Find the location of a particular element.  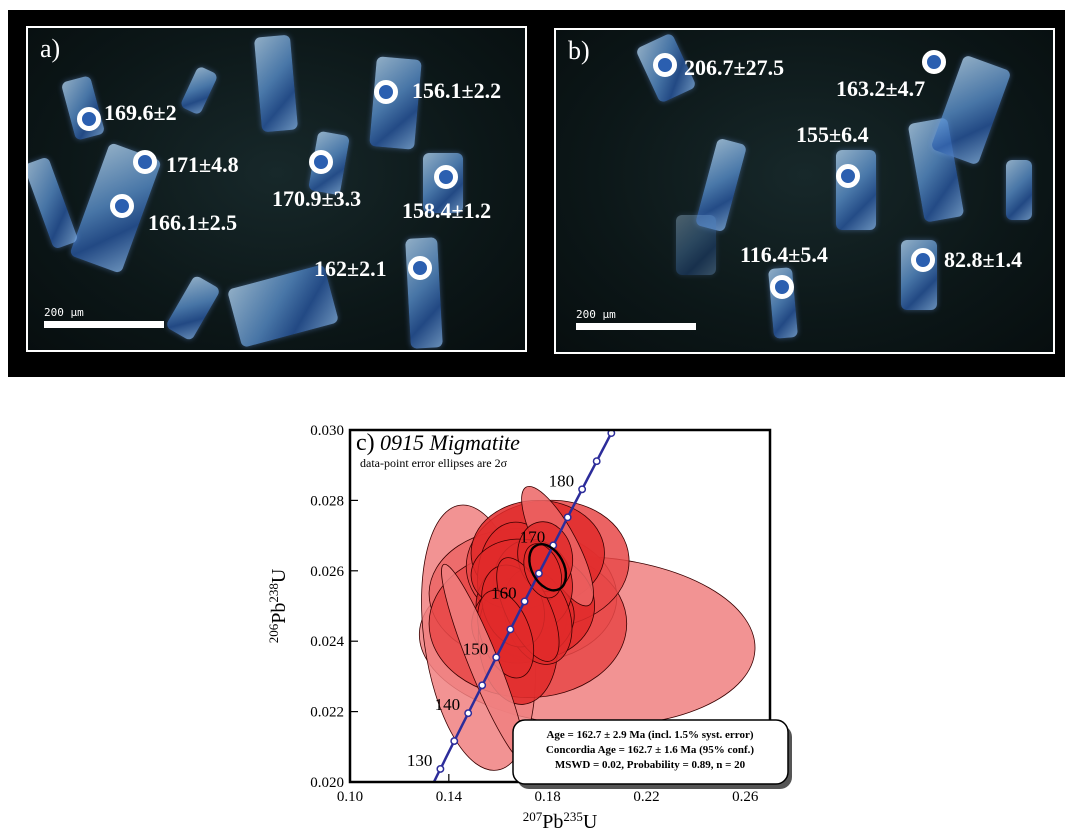

spot-age-label: 166.1±2.5 is located at coordinates (193, 222).